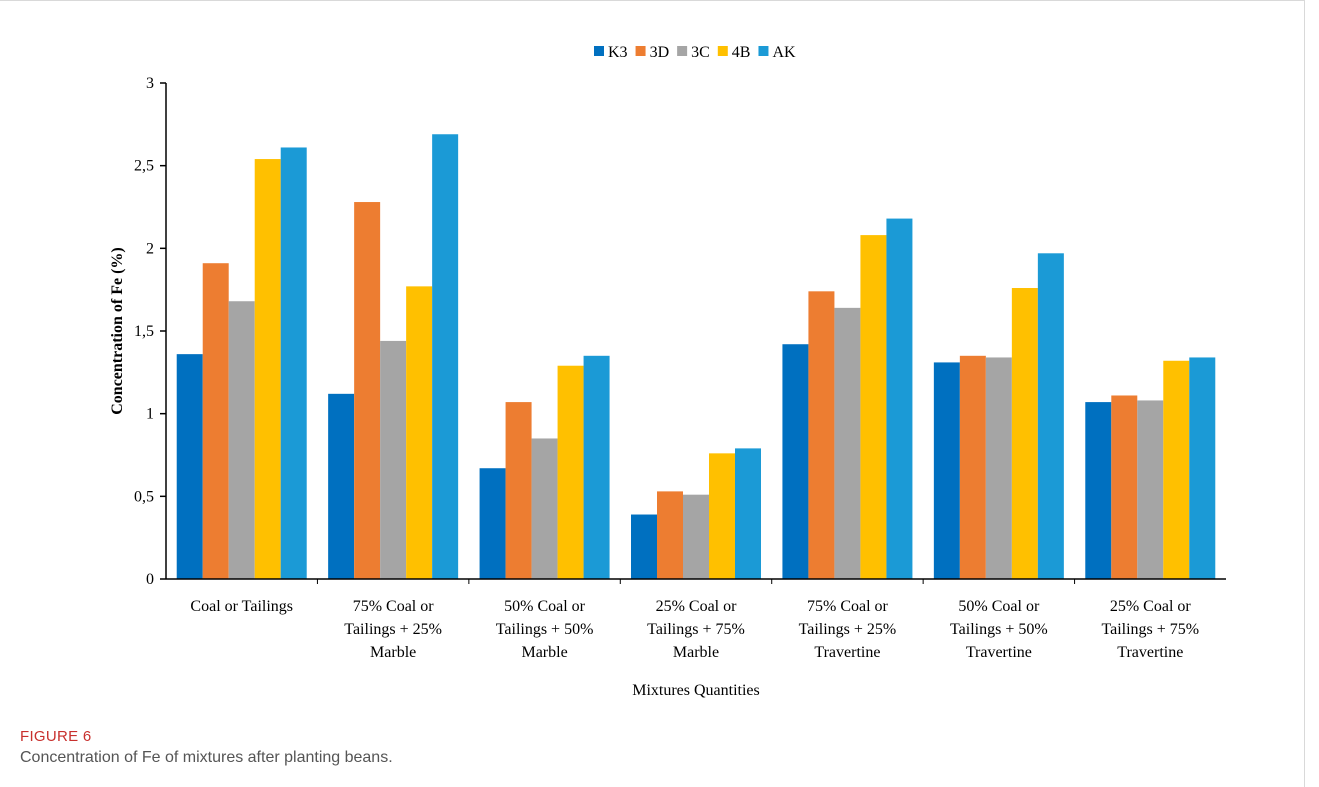 This screenshot has width=1319, height=787. What do you see at coordinates (150, 579) in the screenshot?
I see `y-tick-label: 0` at bounding box center [150, 579].